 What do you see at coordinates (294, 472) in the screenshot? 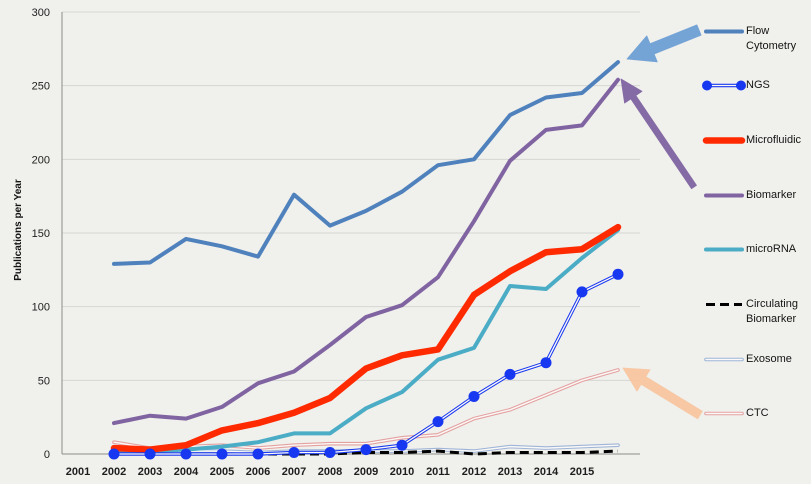
I see `x-tick-label: 2007` at bounding box center [294, 472].